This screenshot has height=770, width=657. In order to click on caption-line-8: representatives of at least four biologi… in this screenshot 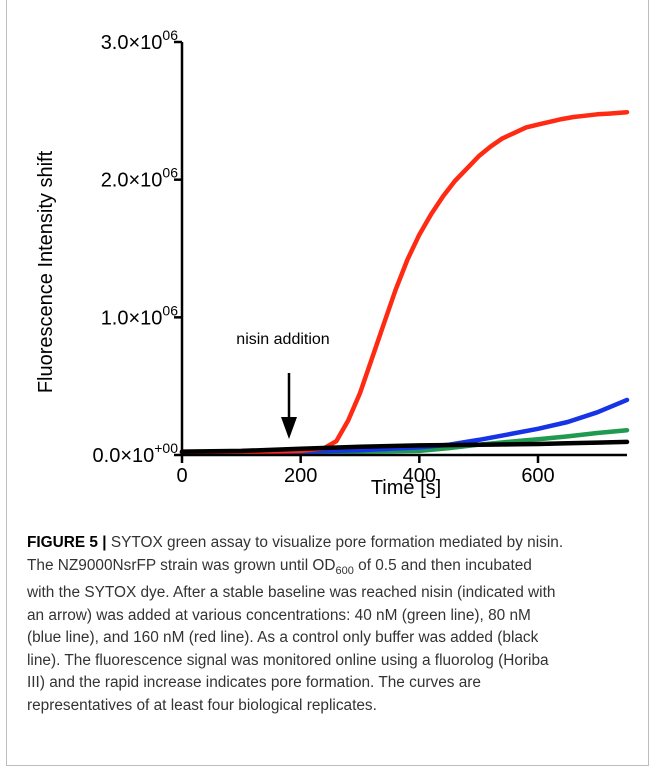, I will do `click(202, 705)`.